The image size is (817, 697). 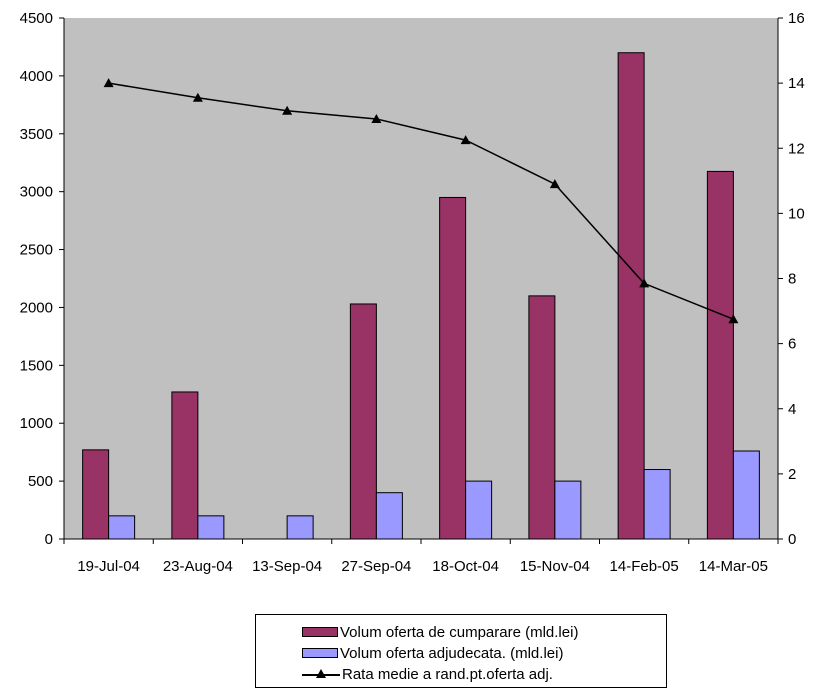 I want to click on legend-label-rata: Rata medie a rand.pt.oferta adj., so click(x=447, y=674).